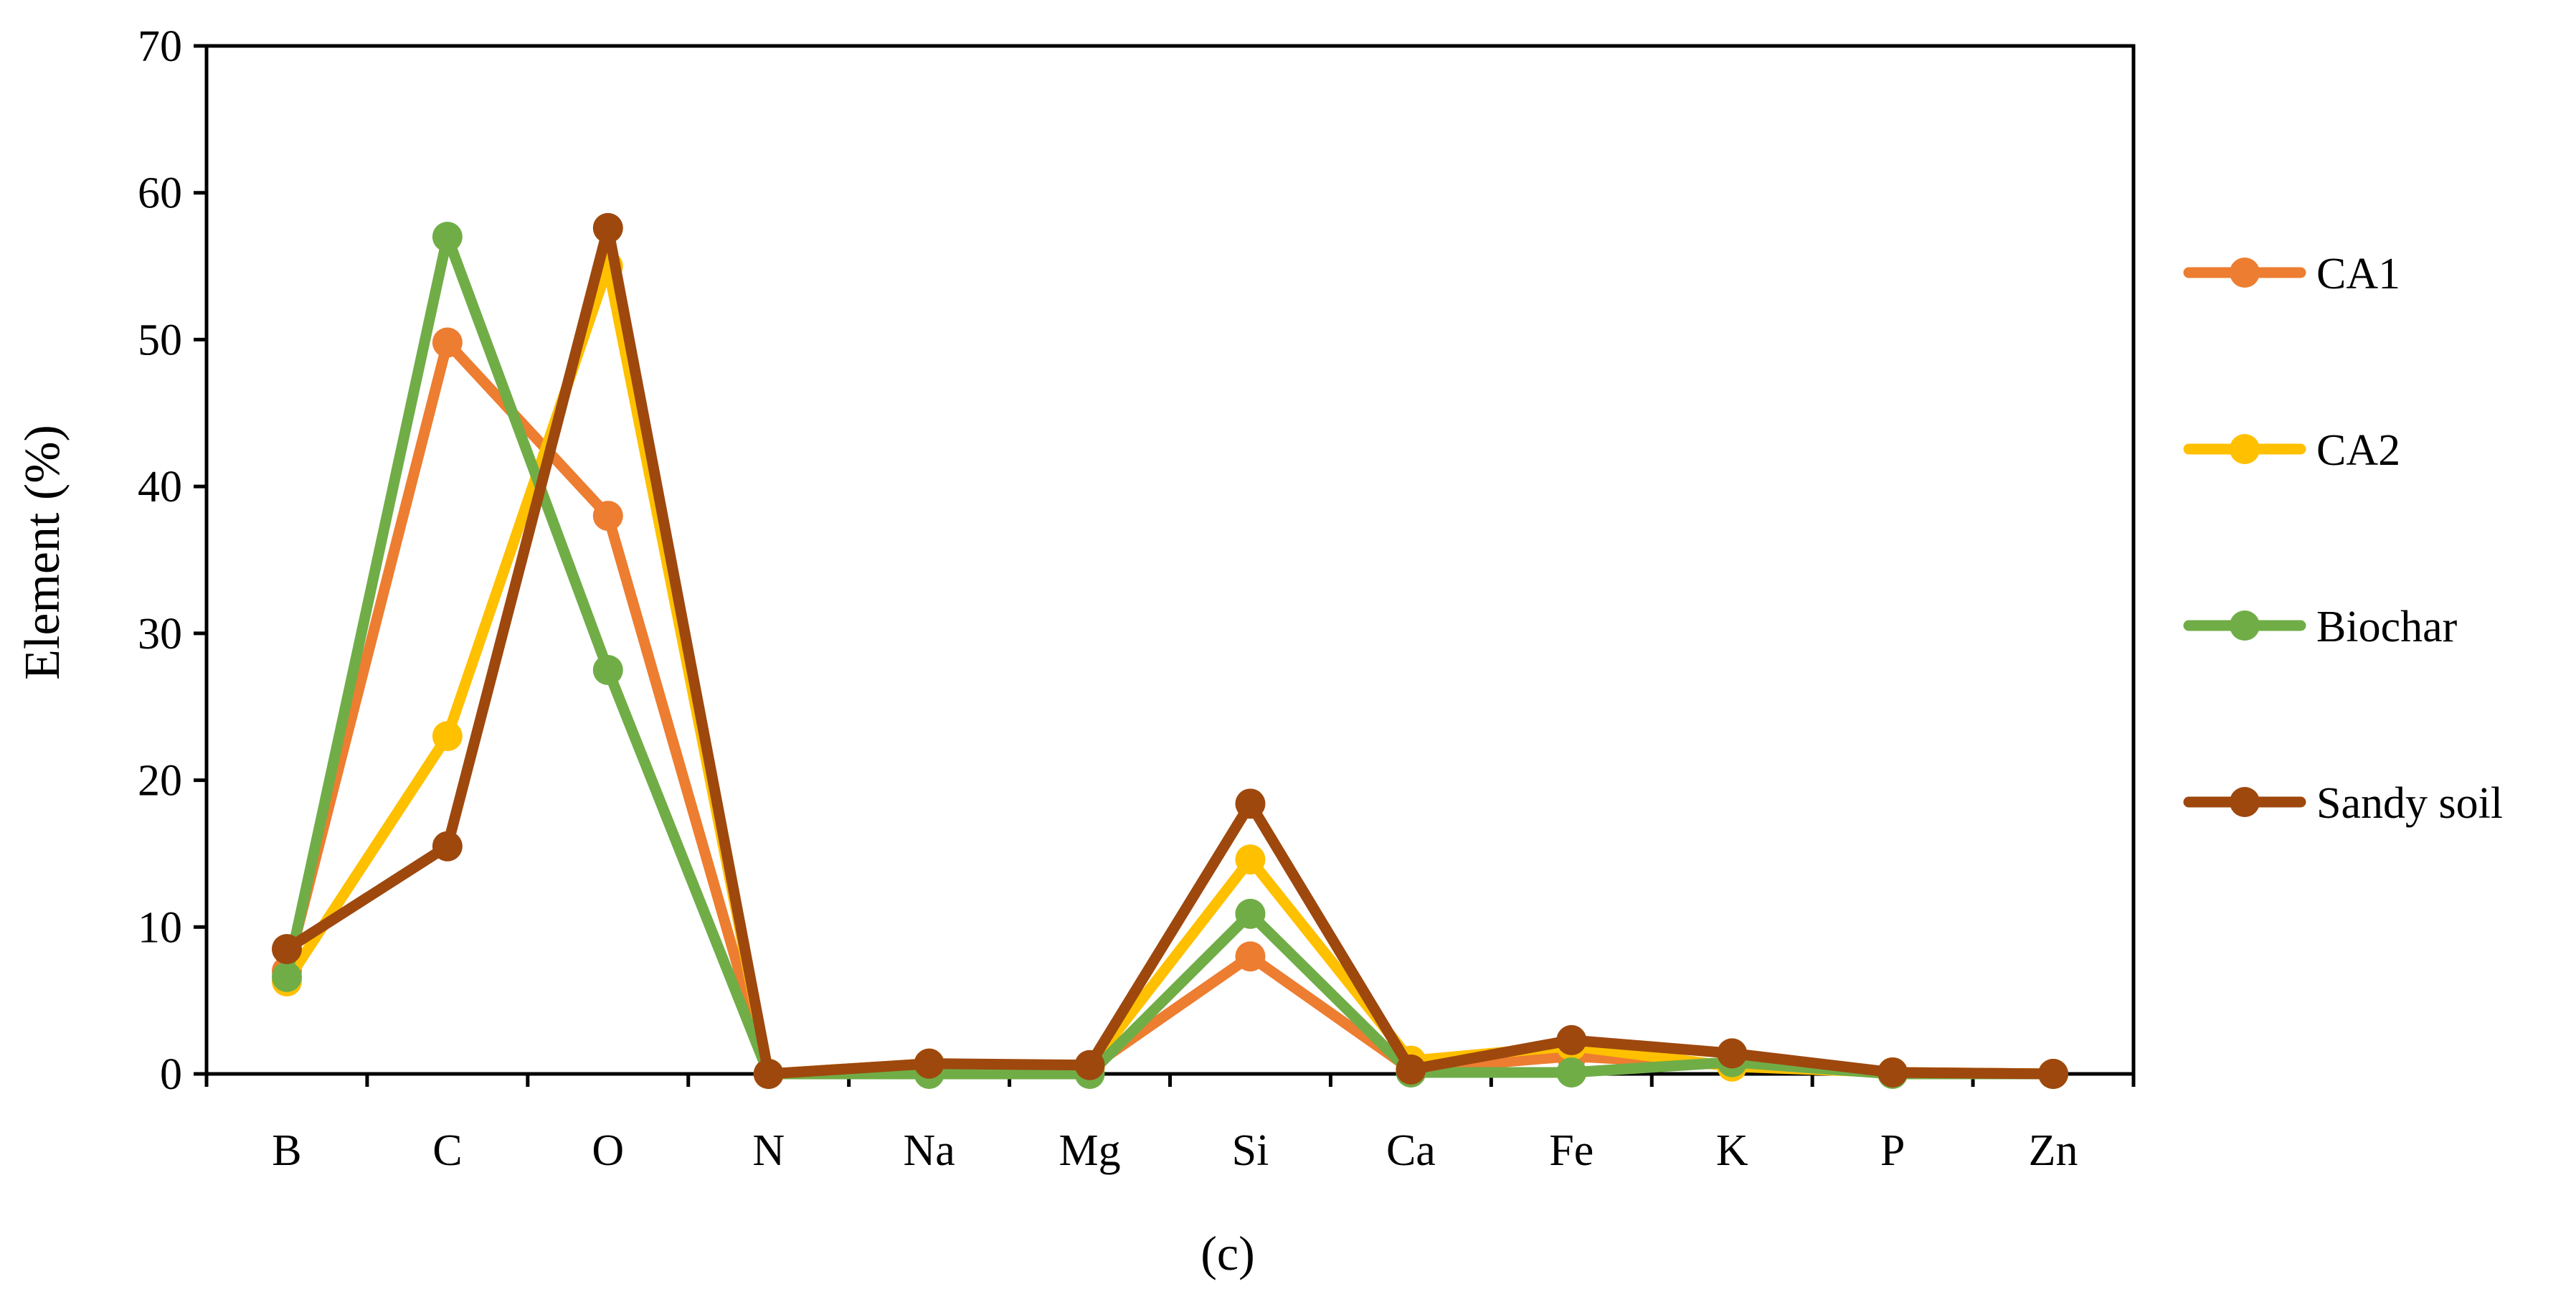  What do you see at coordinates (160, 634) in the screenshot?
I see `y-tick-label: 30` at bounding box center [160, 634].